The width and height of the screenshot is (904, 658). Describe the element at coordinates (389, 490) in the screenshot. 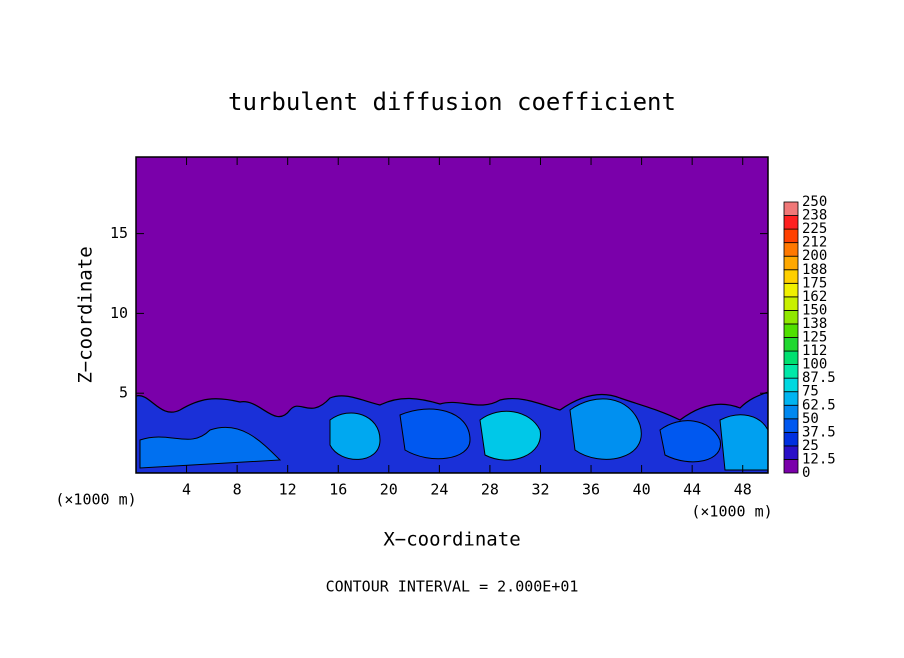

I see `x-tick-label: 20` at that location.